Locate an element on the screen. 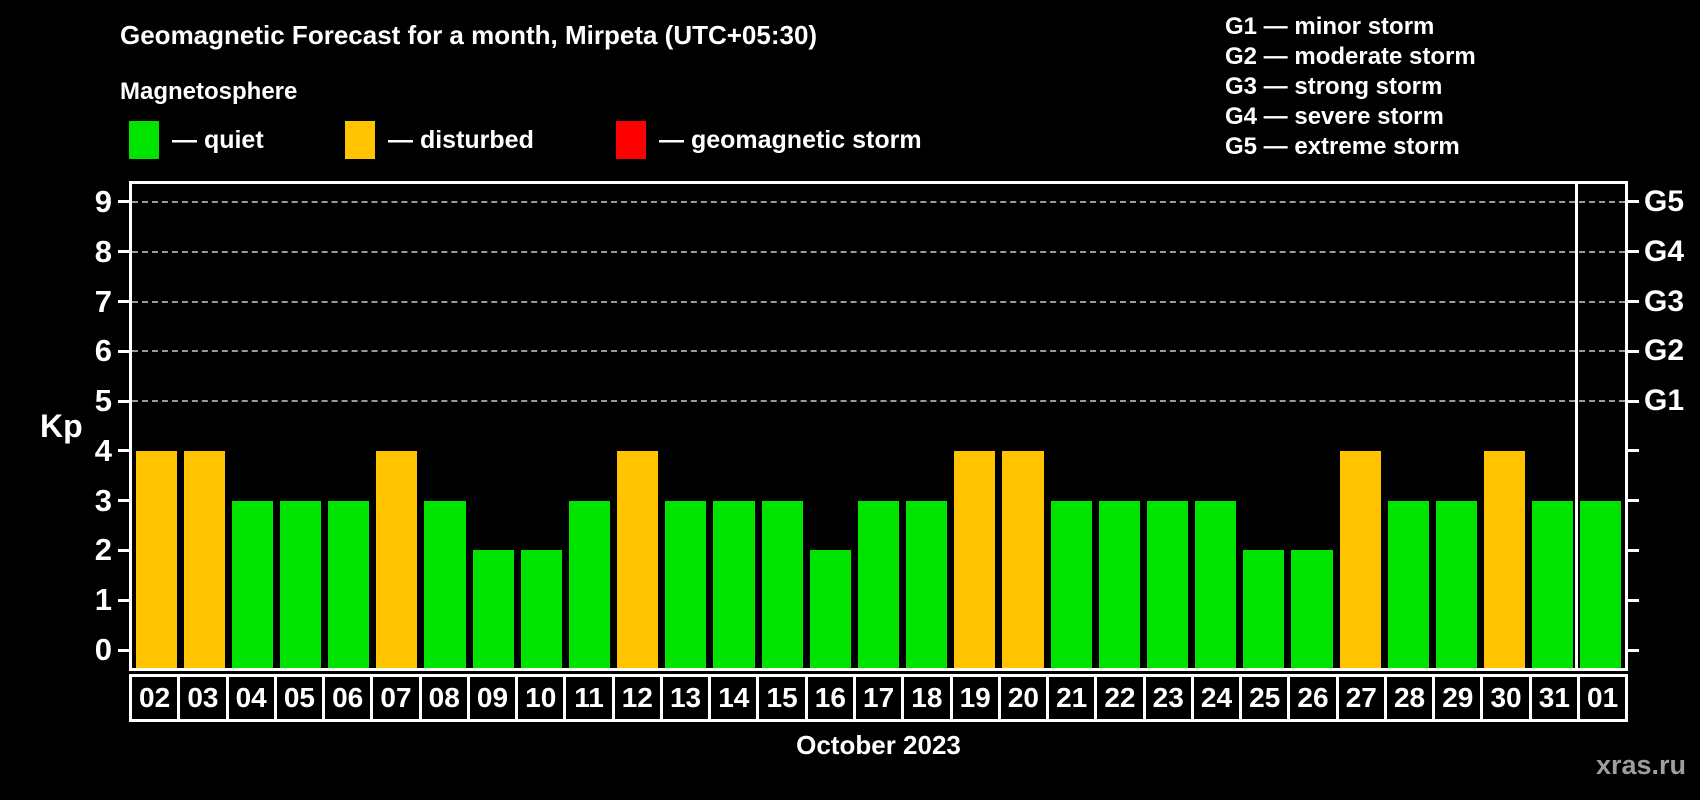 The width and height of the screenshot is (1700, 800). kp-tick-label-5: 5 is located at coordinates (103, 401).